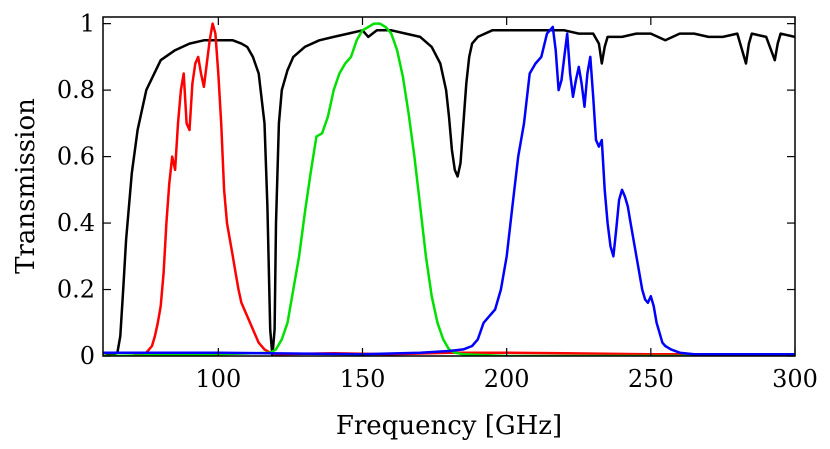 The height and width of the screenshot is (449, 830). What do you see at coordinates (26, 186) in the screenshot?
I see `y-axis-title: Transmission` at bounding box center [26, 186].